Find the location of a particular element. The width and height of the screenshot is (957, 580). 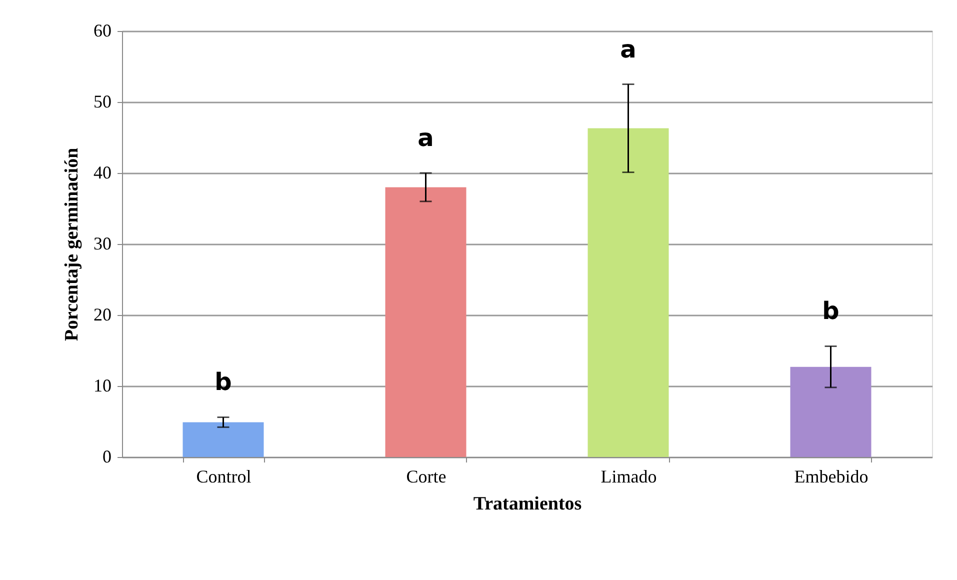

y-tick-label: 10 is located at coordinates (103, 386).